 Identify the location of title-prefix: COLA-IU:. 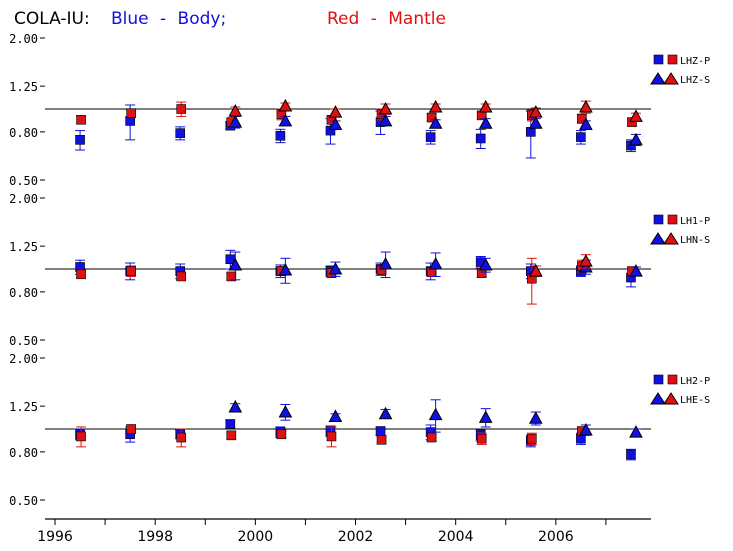
(52, 19).